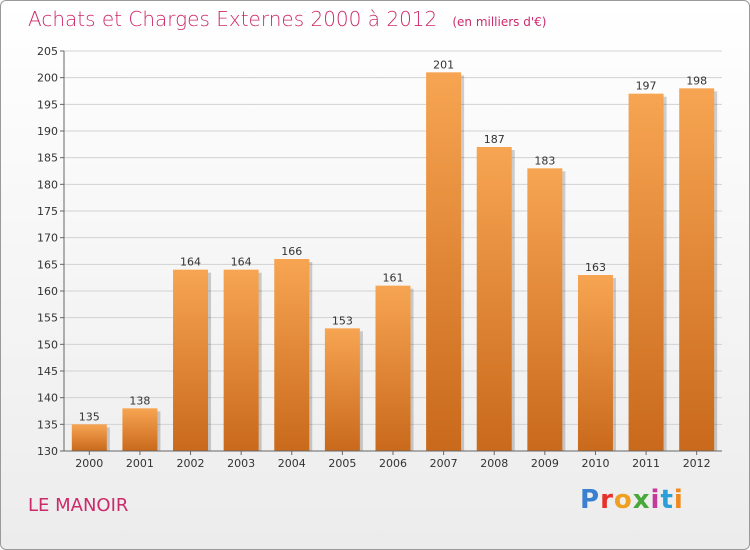 The image size is (750, 550). I want to click on data-label: 153, so click(342, 320).